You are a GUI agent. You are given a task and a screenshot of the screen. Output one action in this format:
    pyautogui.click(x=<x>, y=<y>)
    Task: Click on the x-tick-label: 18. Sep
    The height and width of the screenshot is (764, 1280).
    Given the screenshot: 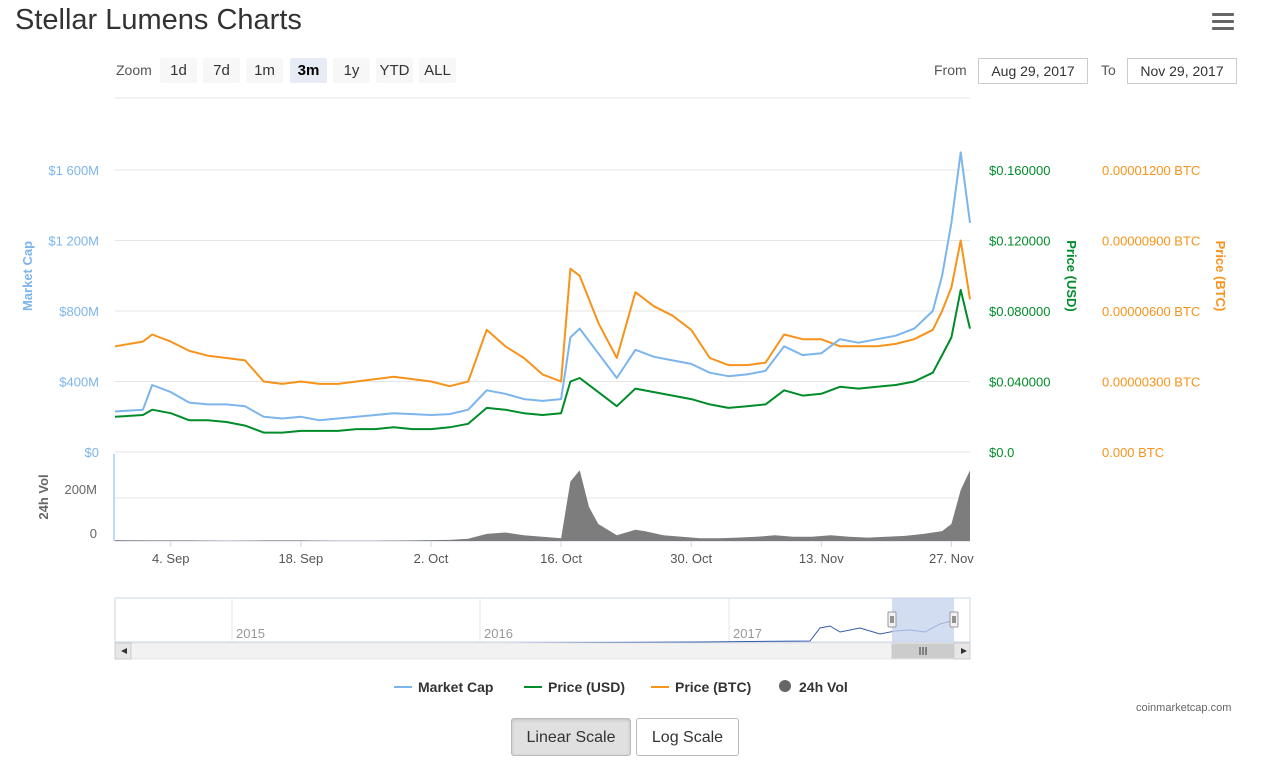 What is the action you would take?
    pyautogui.click(x=300, y=558)
    